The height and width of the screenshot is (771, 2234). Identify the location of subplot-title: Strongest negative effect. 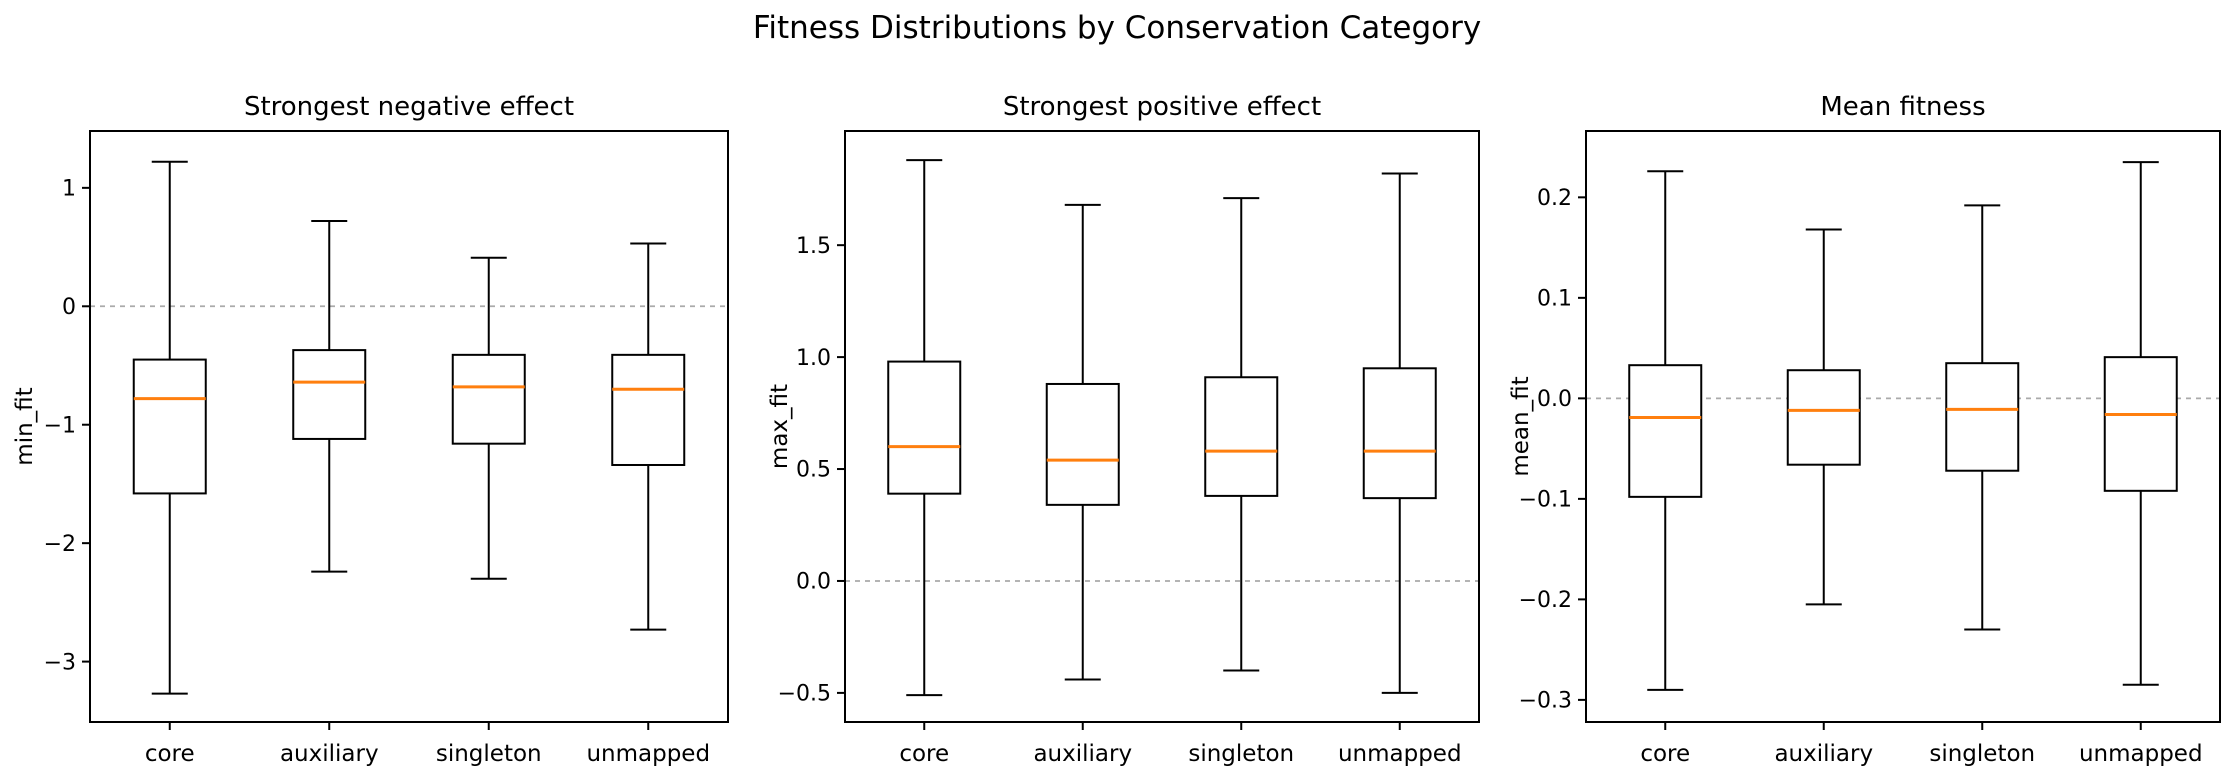
(409, 107).